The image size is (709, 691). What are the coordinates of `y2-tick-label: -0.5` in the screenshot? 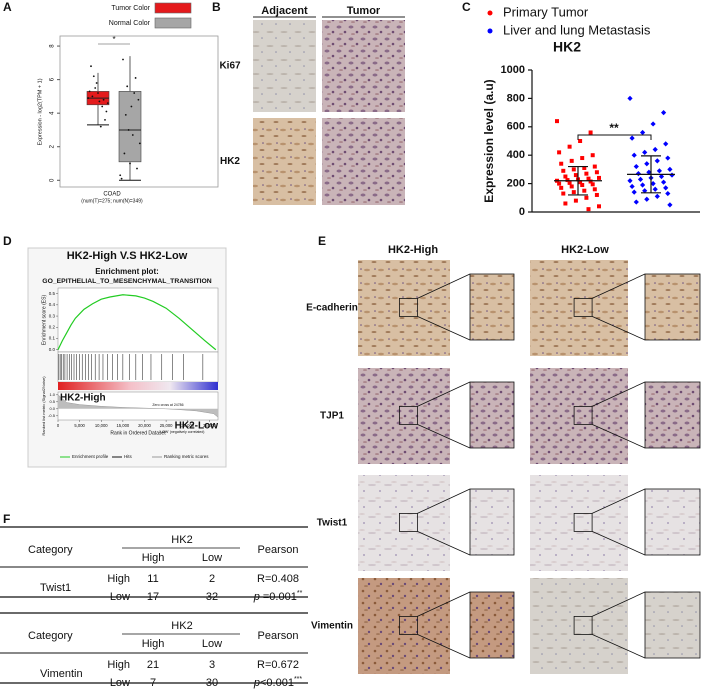 It's located at (52, 415).